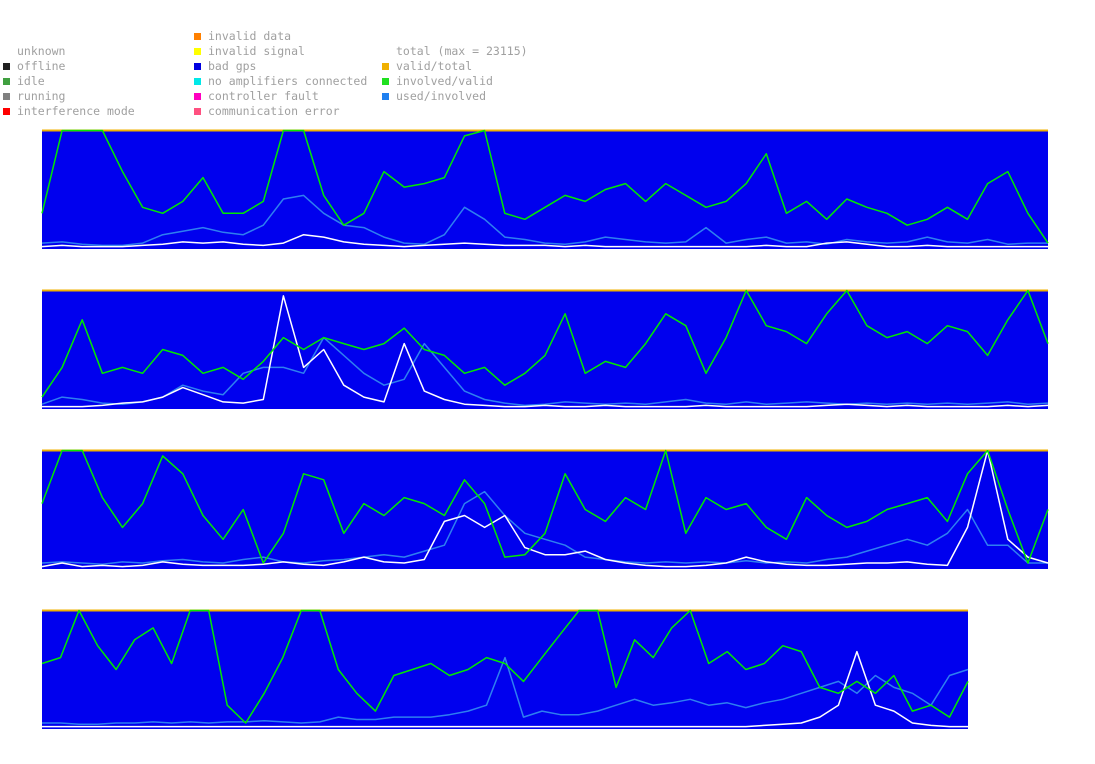 This screenshot has height=764, width=1095. Describe the element at coordinates (274, 111) in the screenshot. I see `legend-label: communication error` at that location.